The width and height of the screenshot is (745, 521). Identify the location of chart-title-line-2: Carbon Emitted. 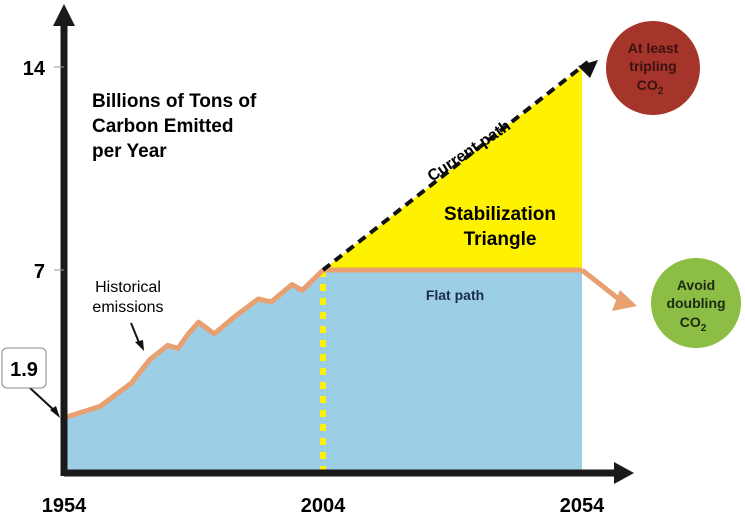
(162, 126).